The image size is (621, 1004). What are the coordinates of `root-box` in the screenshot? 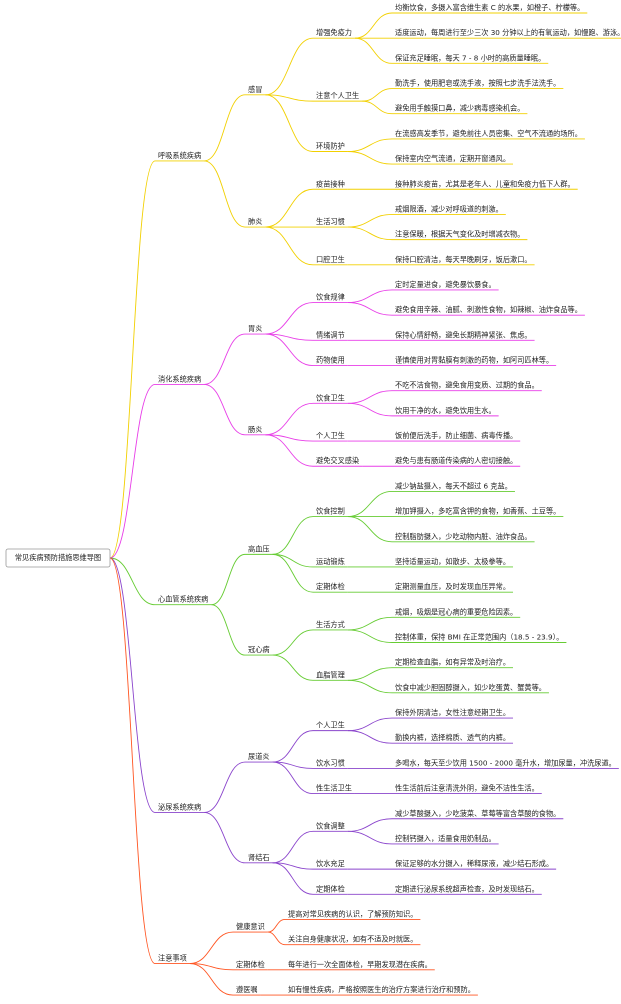 It's located at (58, 558).